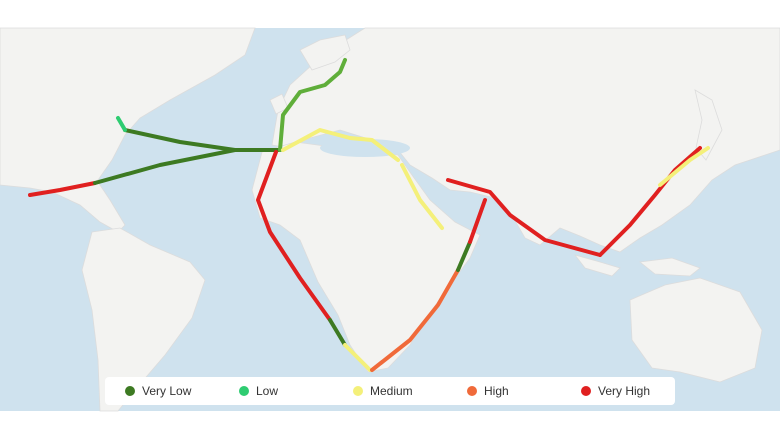 This screenshot has width=780, height=439. I want to click on legend-label: Low, so click(267, 391).